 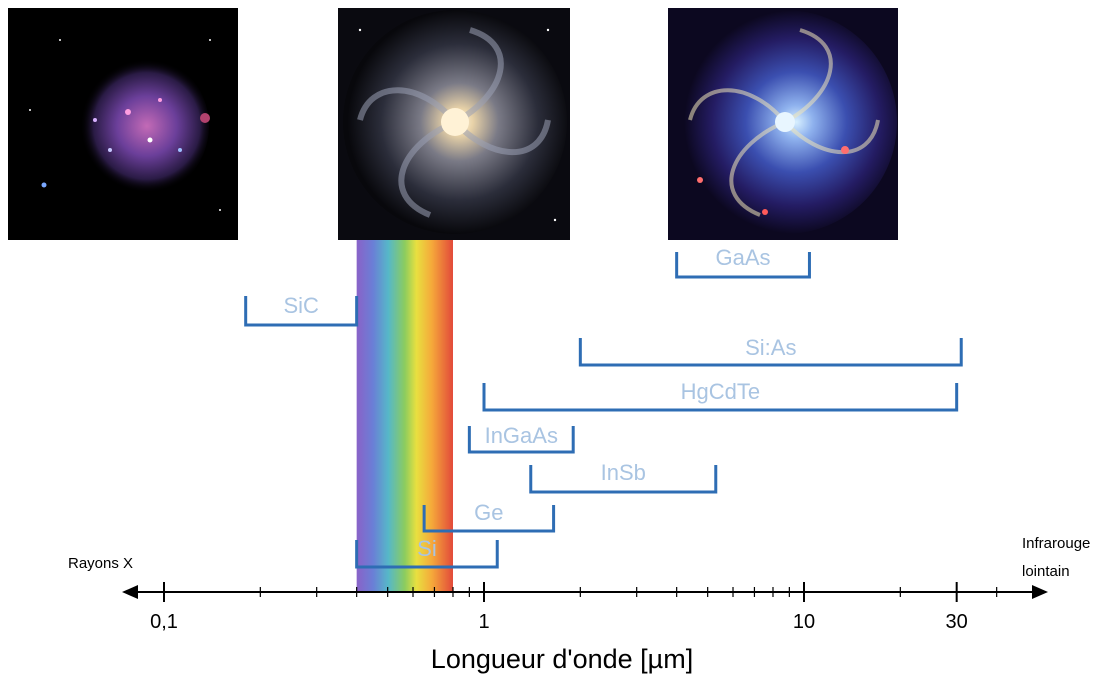 I want to click on detector-insb: InSb, so click(x=623, y=477).